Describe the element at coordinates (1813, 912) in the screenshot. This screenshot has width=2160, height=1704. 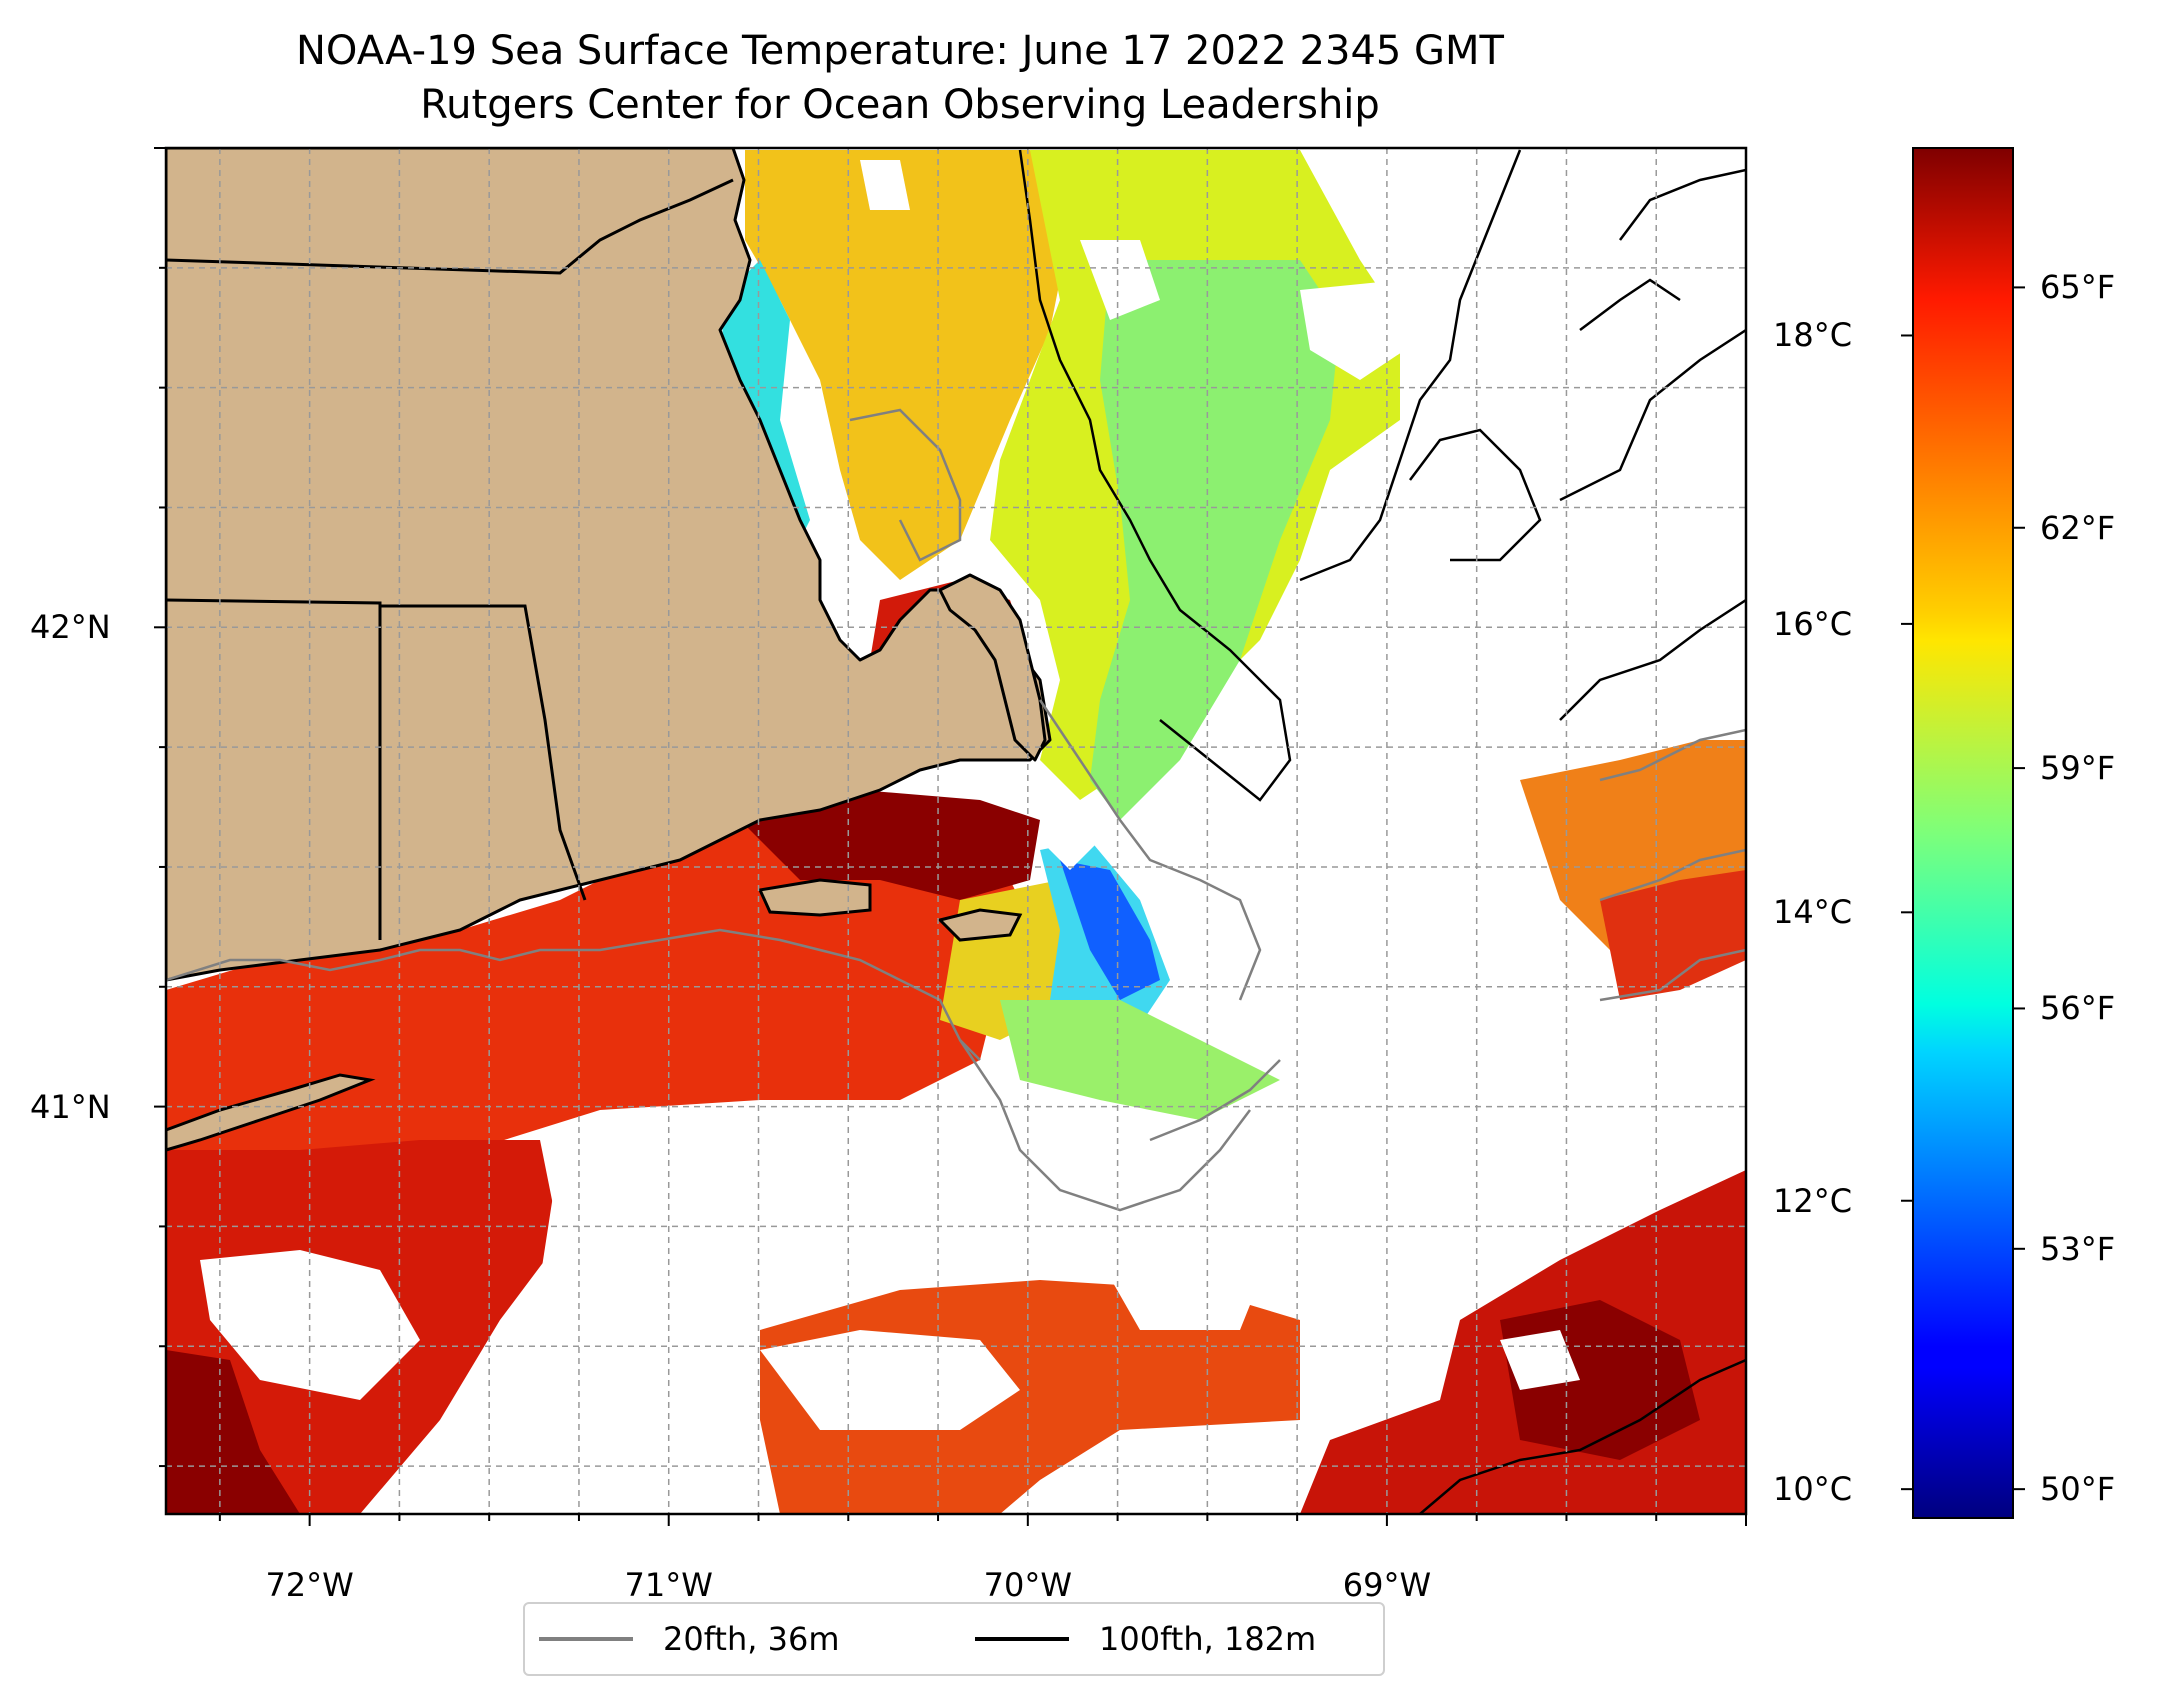
I see `colorbar-celsius-label: 14°C` at that location.